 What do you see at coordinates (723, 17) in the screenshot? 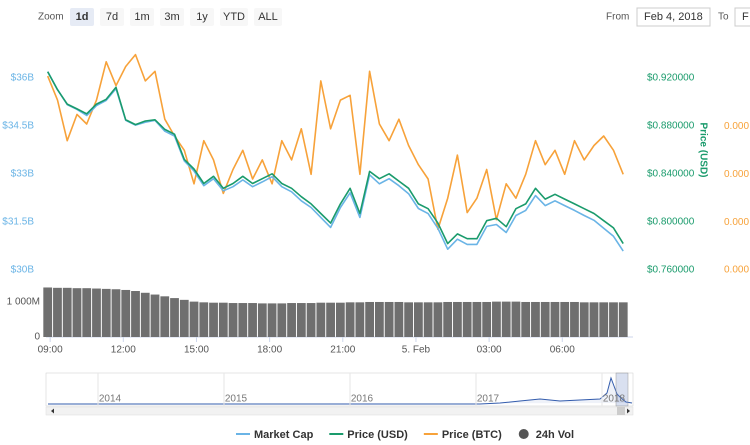
I see `to-label: To` at bounding box center [723, 17].